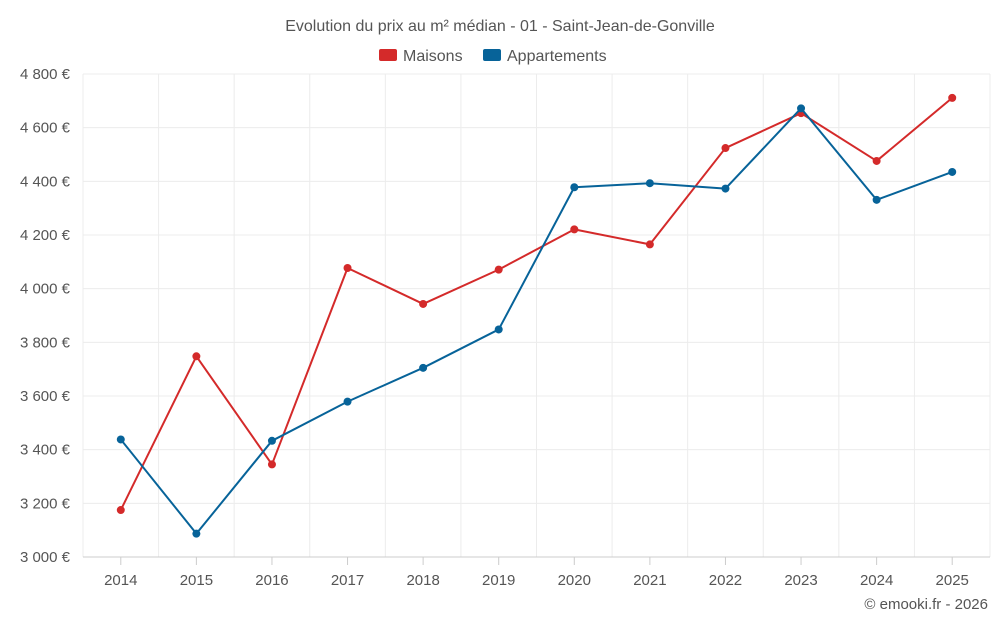  Describe the element at coordinates (271, 580) in the screenshot. I see `x-tick-label-2016: 2016` at that location.